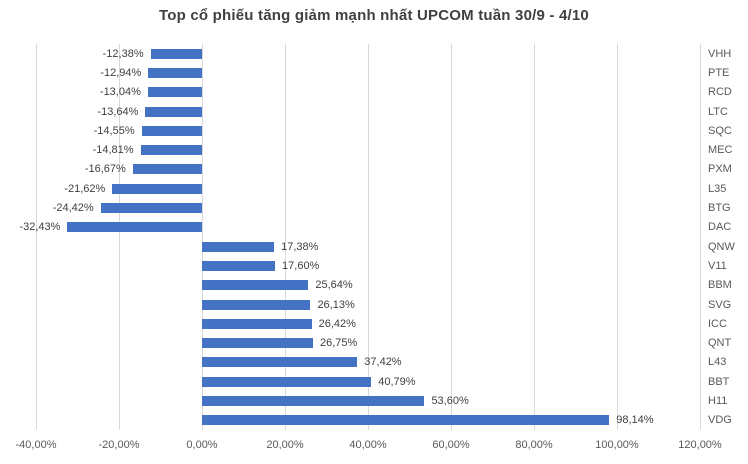  Describe the element at coordinates (85, 188) in the screenshot. I see `value-label: -21,62%` at that location.